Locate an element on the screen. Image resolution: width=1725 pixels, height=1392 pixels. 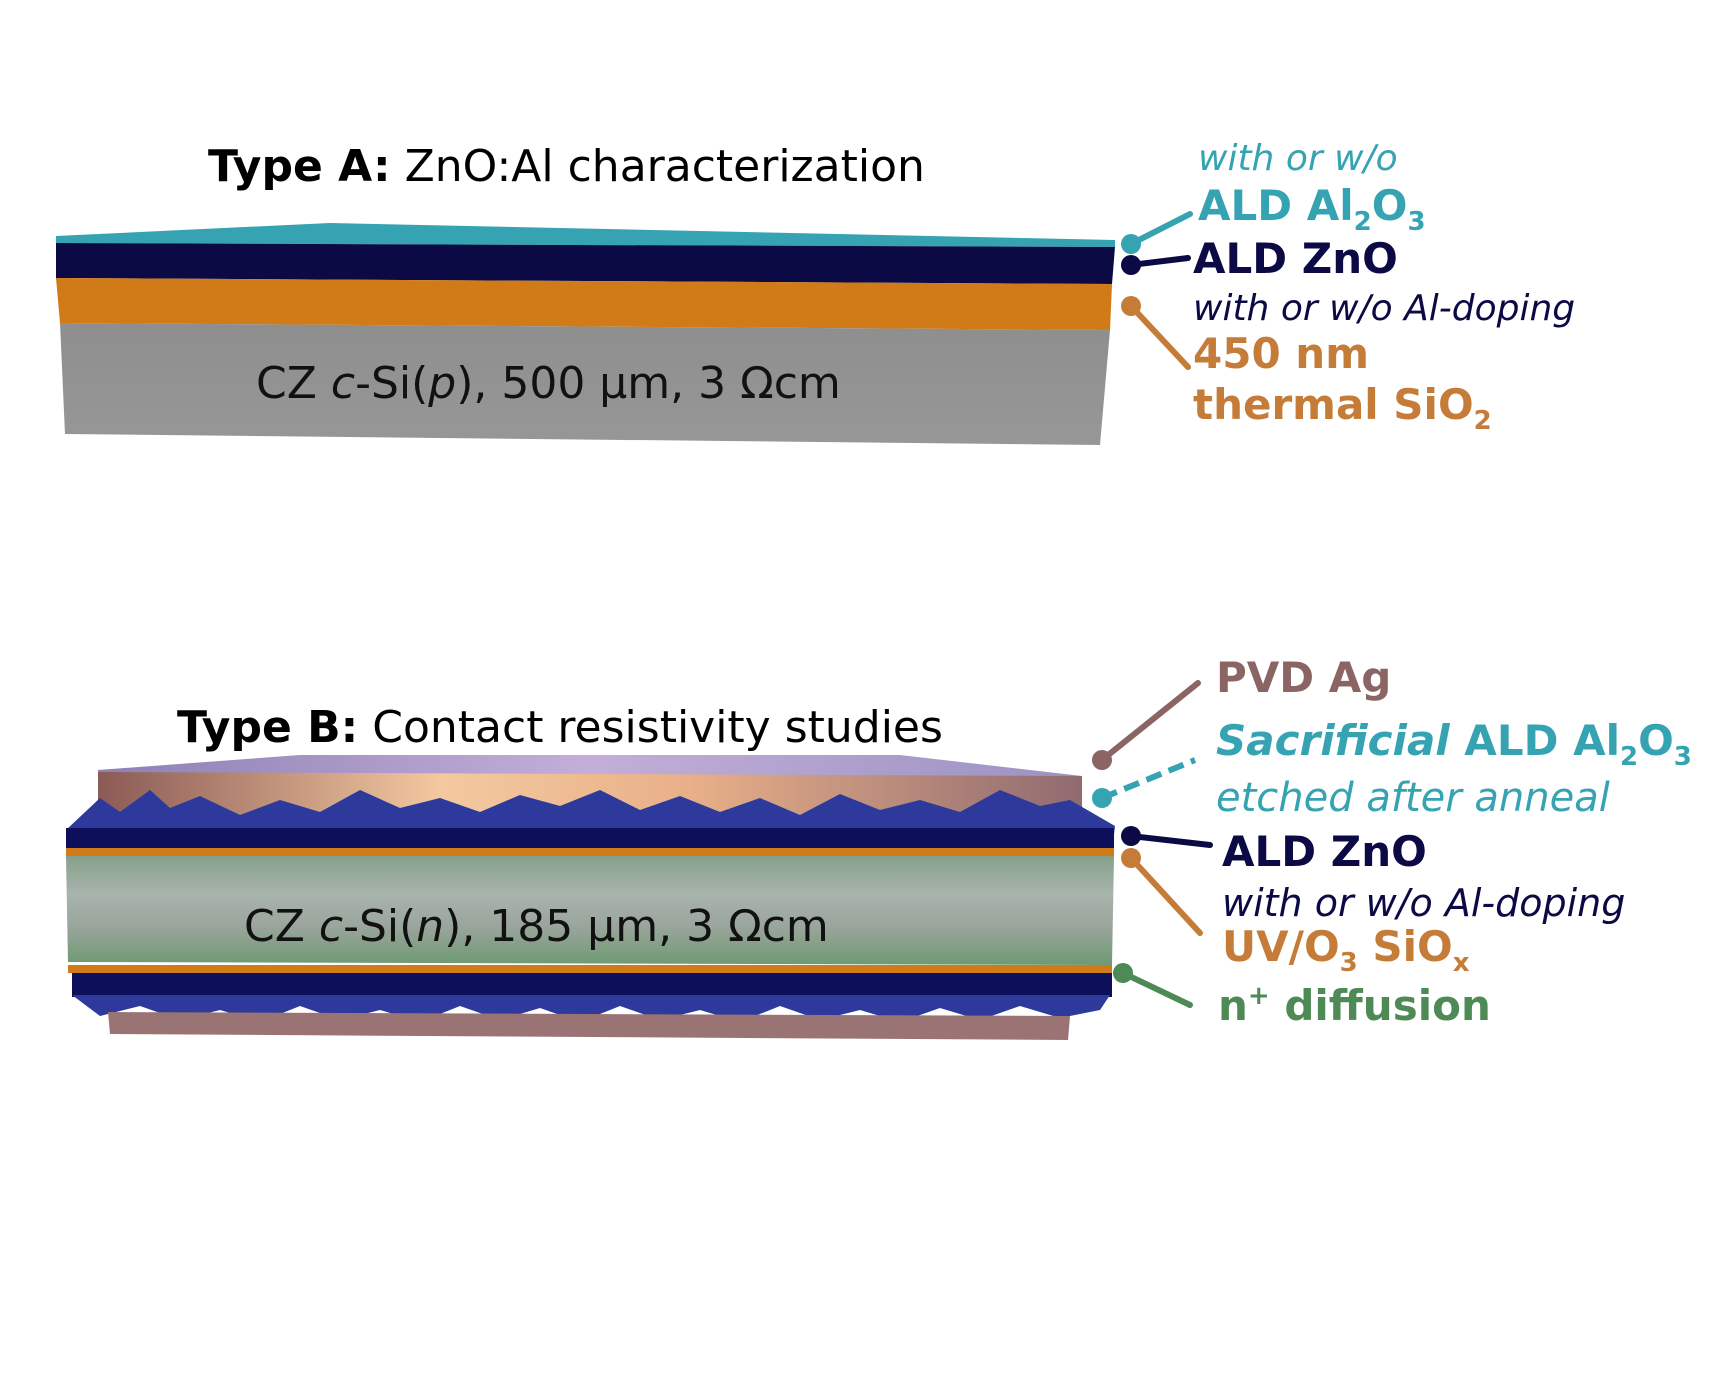
type-a-zno-layer is located at coordinates (585, 263).